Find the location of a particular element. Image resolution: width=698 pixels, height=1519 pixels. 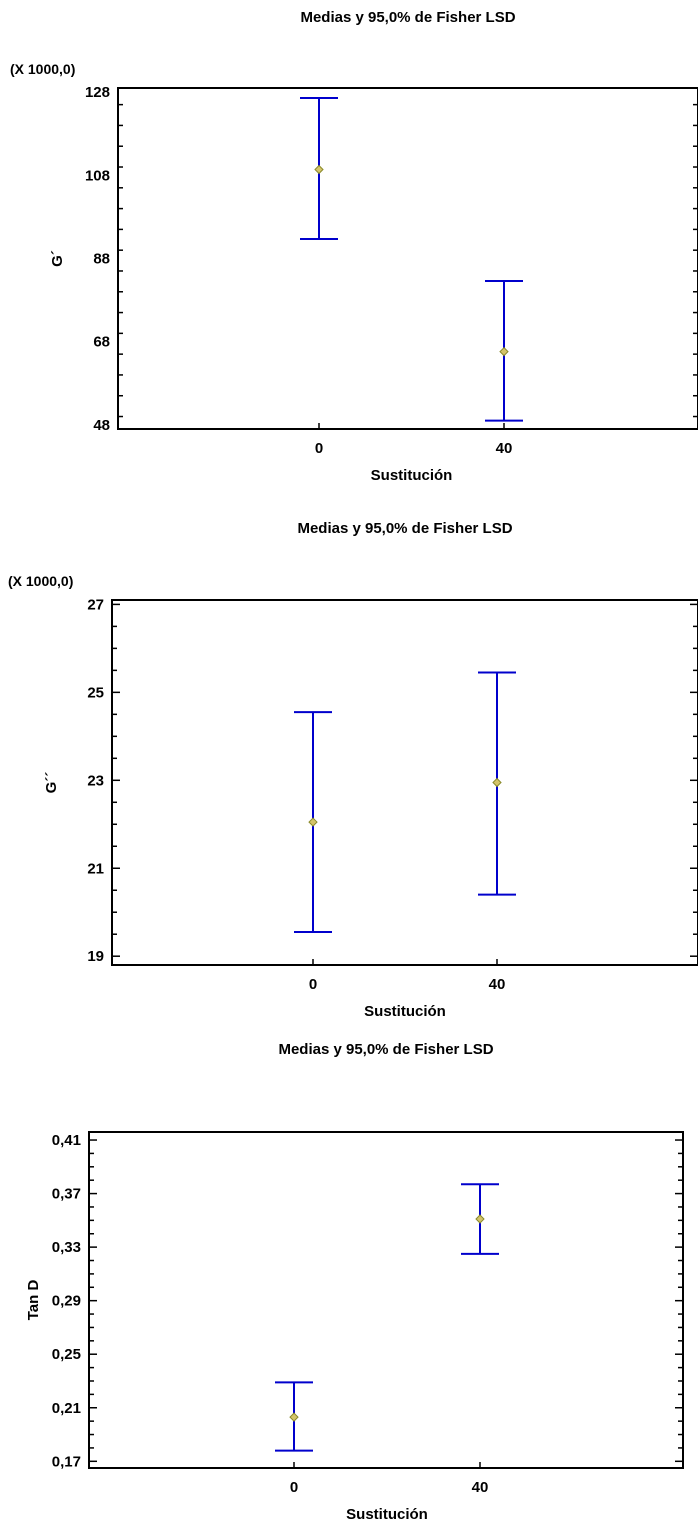

y-tick-label: 19 is located at coordinates (95, 956).